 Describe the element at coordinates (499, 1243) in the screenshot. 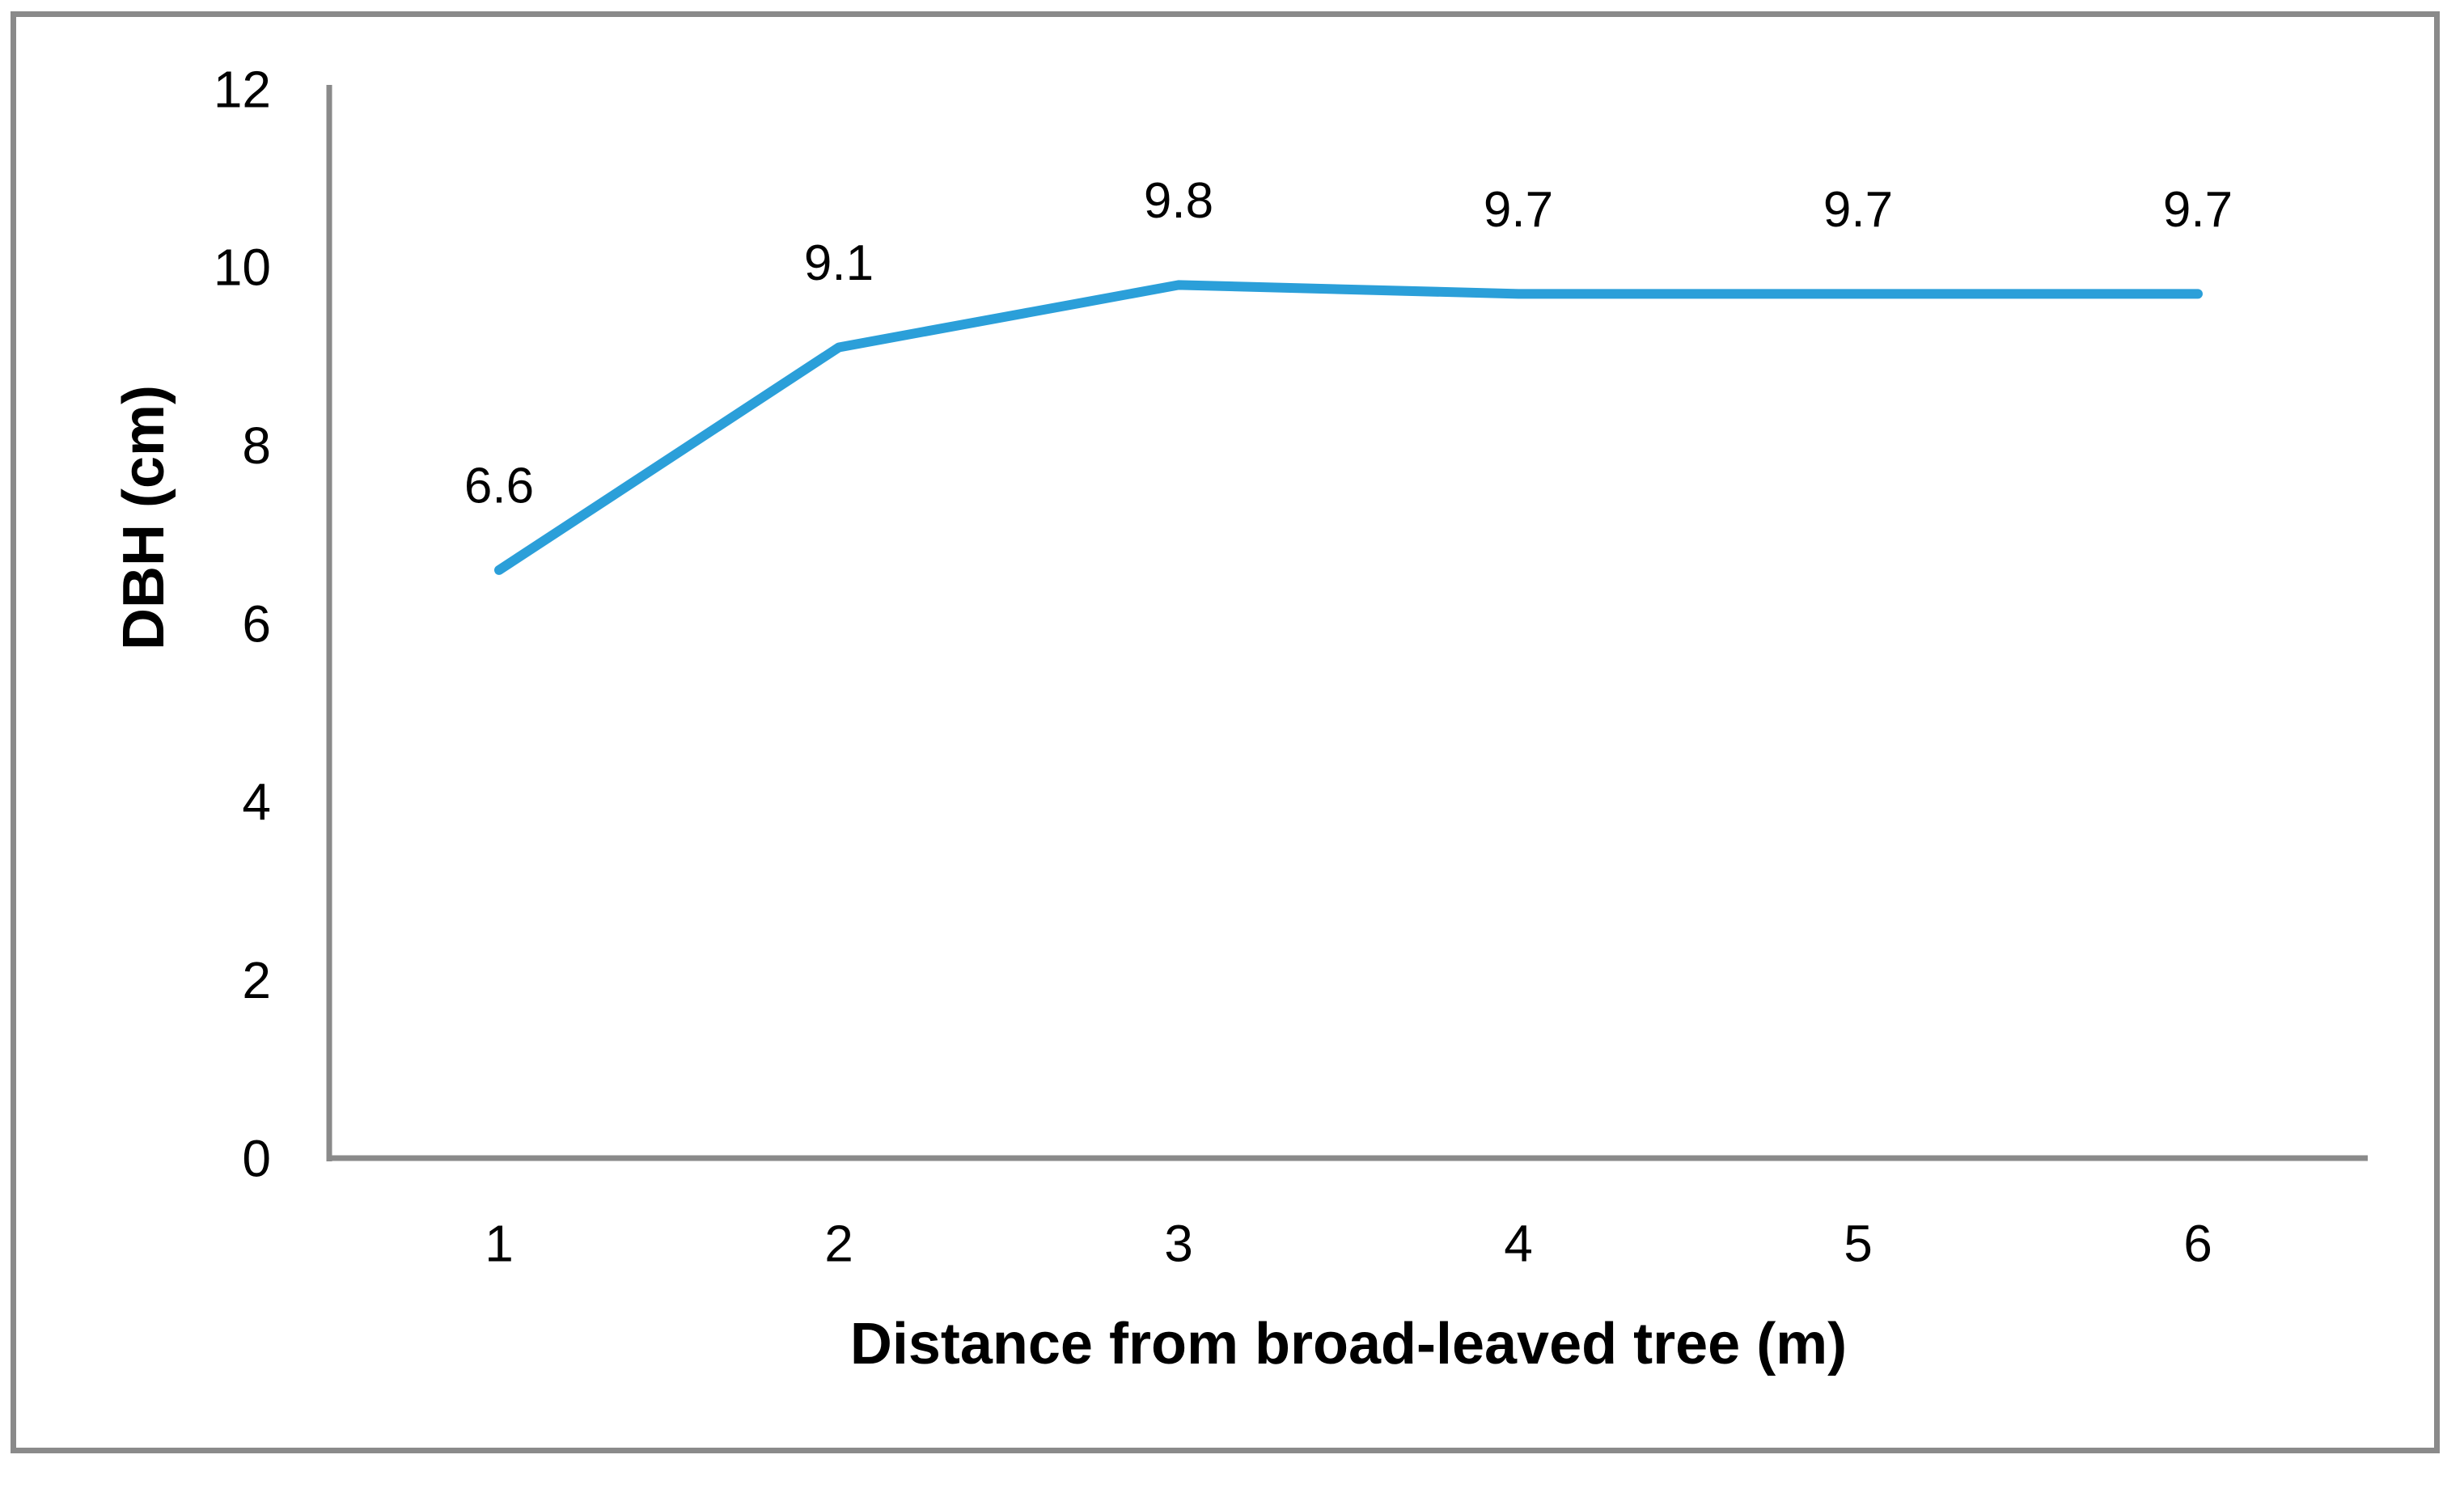

I see `x-tick-label: 1` at that location.